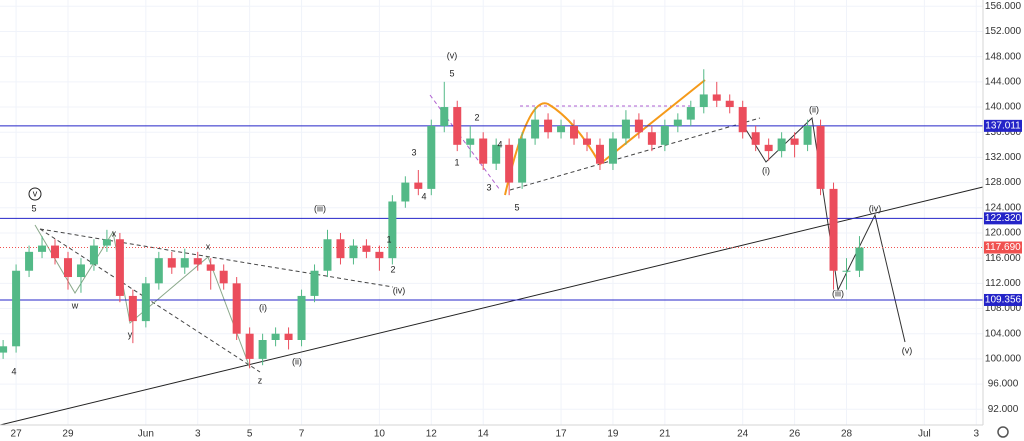 This screenshot has width=1024, height=441. What do you see at coordinates (320, 208) in the screenshot?
I see `wave-label: (iii)` at bounding box center [320, 208].